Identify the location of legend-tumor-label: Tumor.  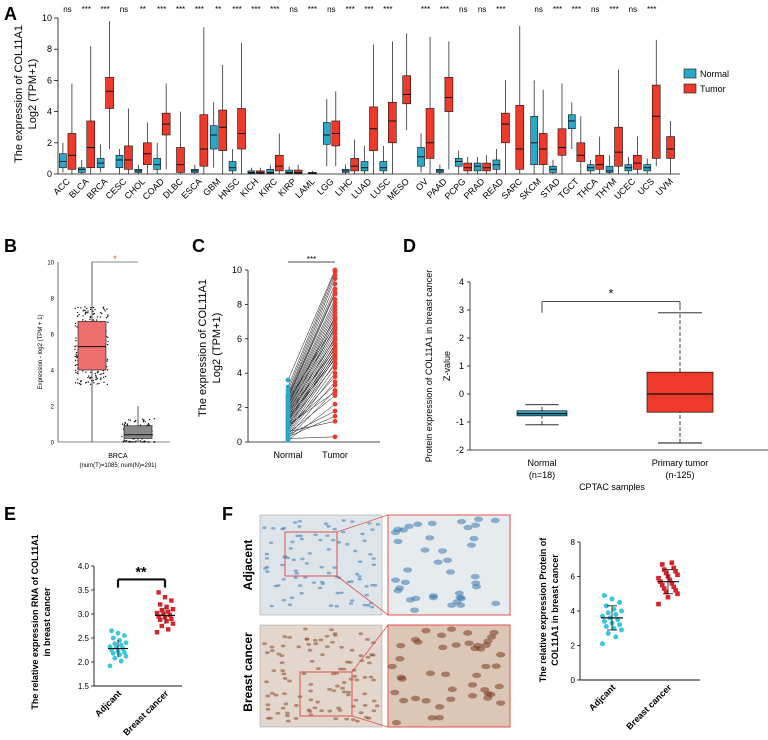
(713, 89).